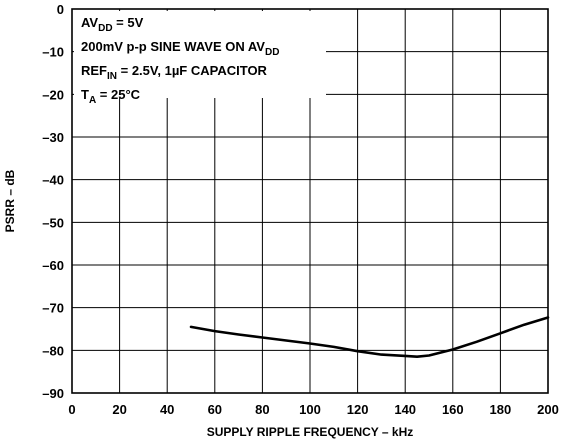  I want to click on y-tick-label: –60, so click(53, 265).